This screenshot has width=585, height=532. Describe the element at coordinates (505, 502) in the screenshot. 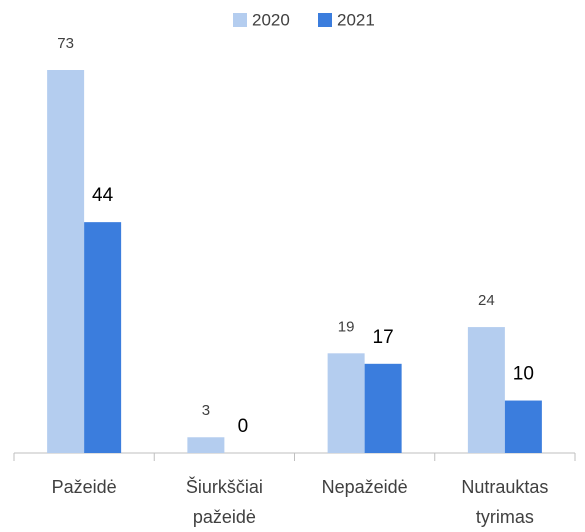

I see `x-tick-label: Nutrauktas tyrimas` at that location.